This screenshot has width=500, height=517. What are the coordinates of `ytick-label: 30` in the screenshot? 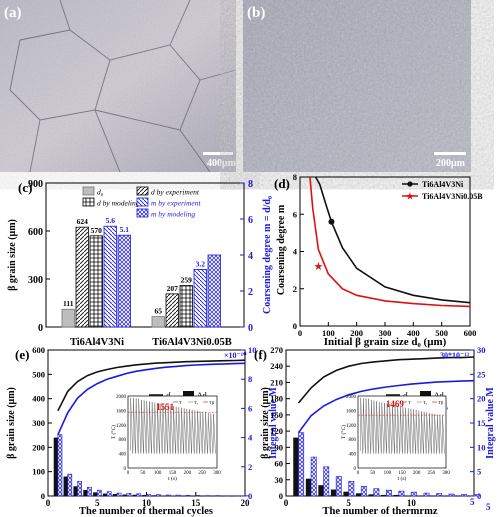 It's located at (279, 480).